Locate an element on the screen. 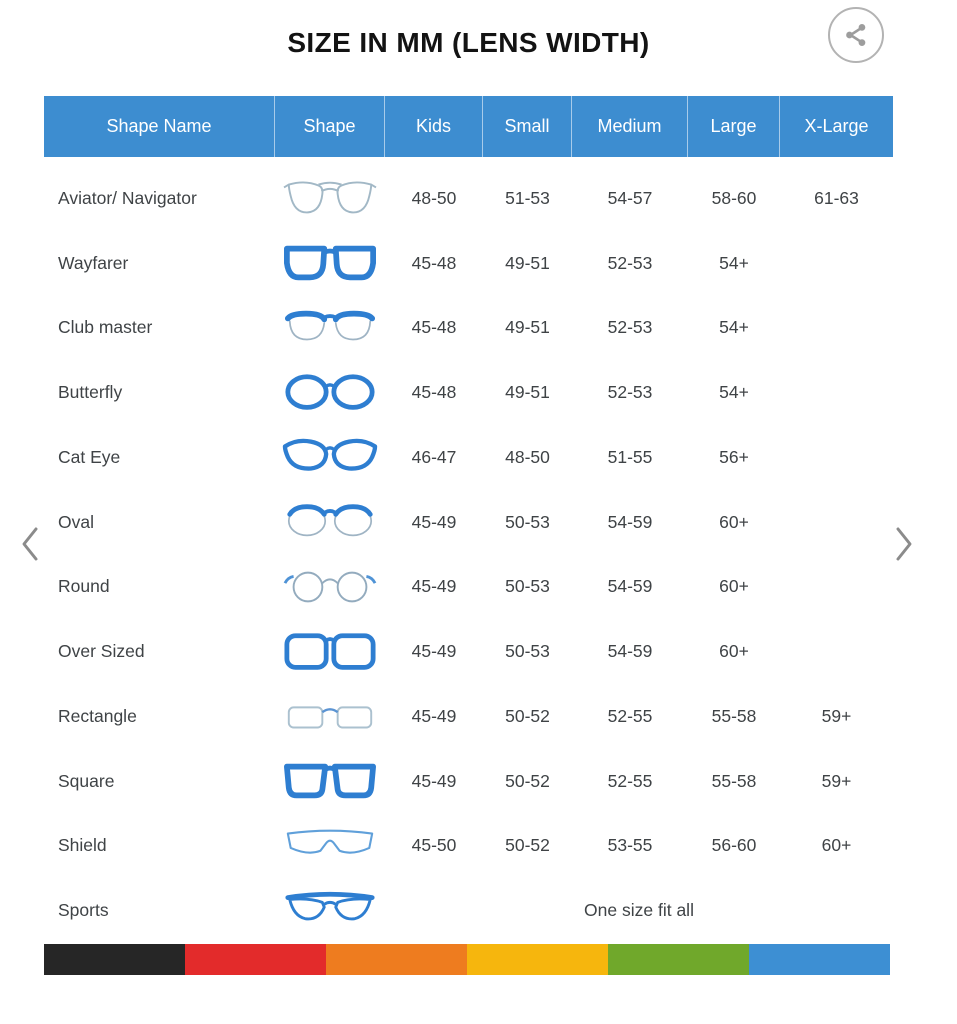  table-row: Cat Eye 46-47 48-50 51-55 56+ is located at coordinates (468, 457).